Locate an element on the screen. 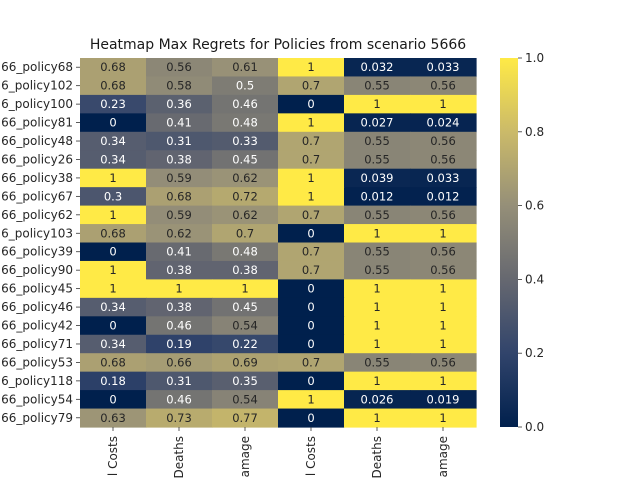  cell-value-label: 0.33 is located at coordinates (245, 141).